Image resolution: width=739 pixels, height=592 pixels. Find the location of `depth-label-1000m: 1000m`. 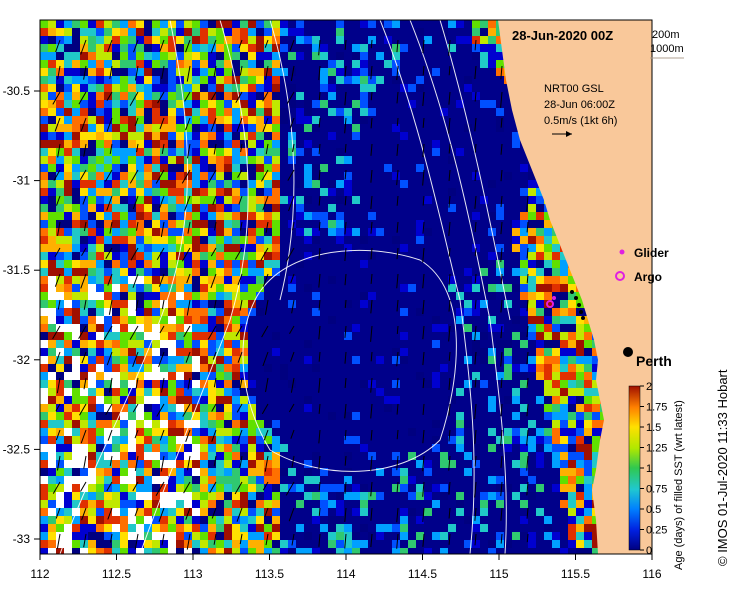

depth-label-1000m: 1000m is located at coordinates (667, 49).